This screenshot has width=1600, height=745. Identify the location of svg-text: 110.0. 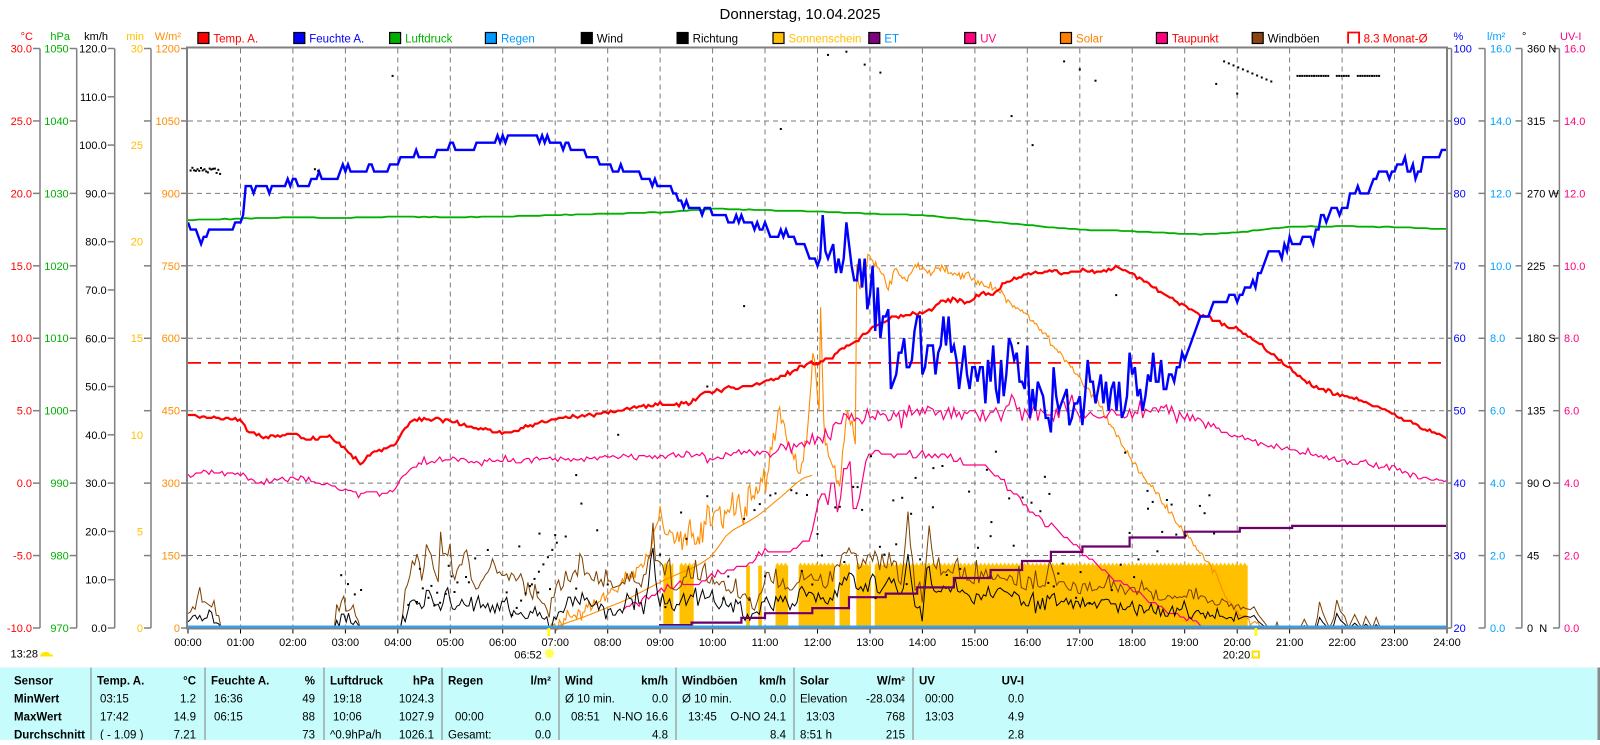
(93, 98).